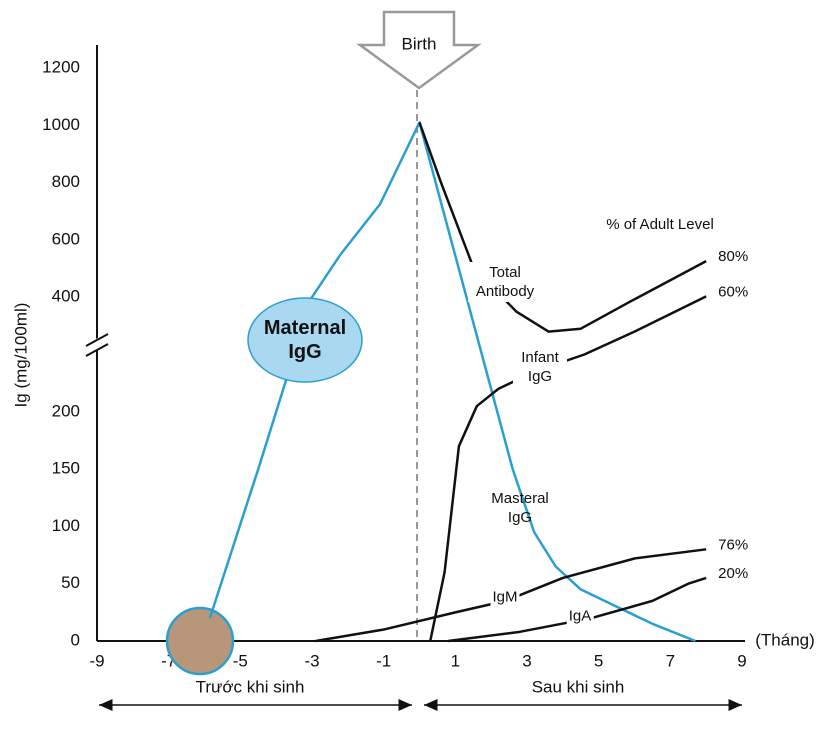  What do you see at coordinates (505, 597) in the screenshot?
I see `series-label: IgM` at bounding box center [505, 597].